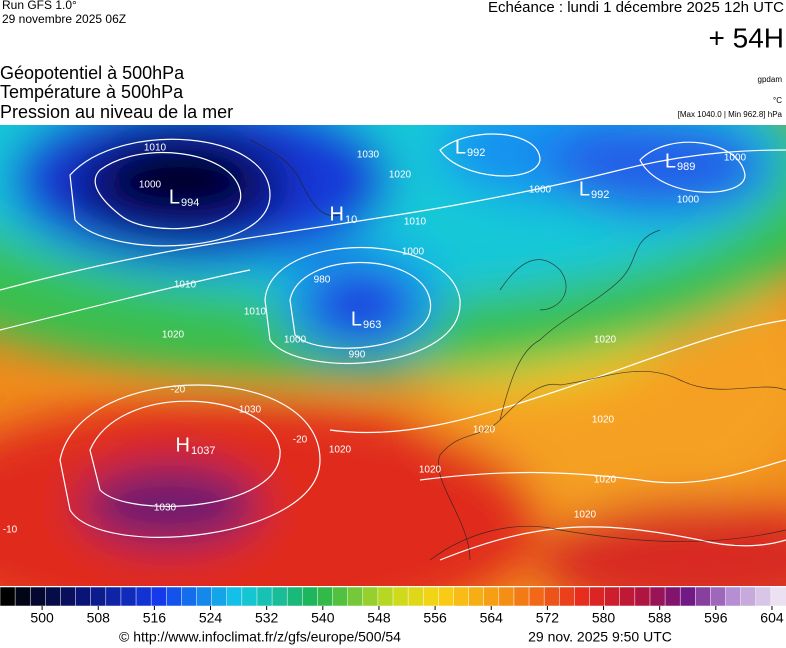  Describe the element at coordinates (357, 355) in the screenshot. I see `isobar-label: 990` at that location.